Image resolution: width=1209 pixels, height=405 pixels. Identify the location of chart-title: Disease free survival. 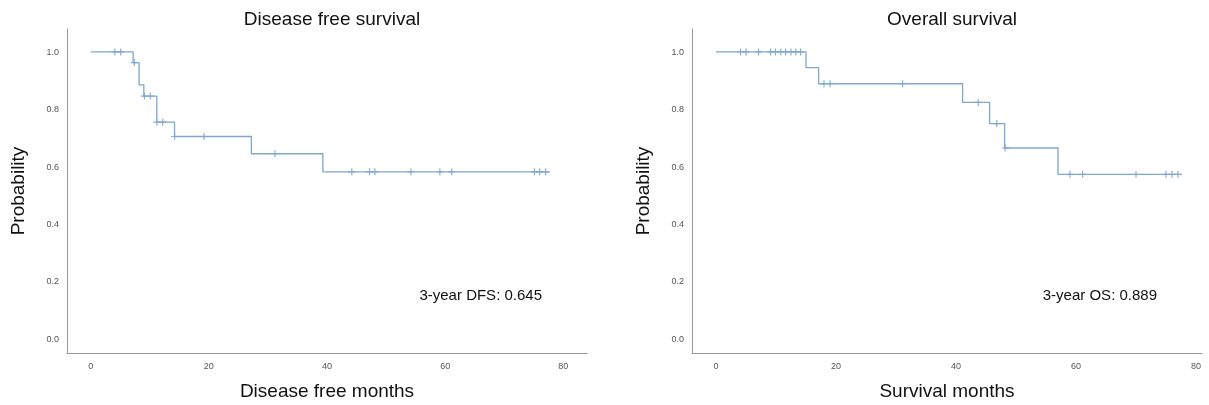
(332, 18).